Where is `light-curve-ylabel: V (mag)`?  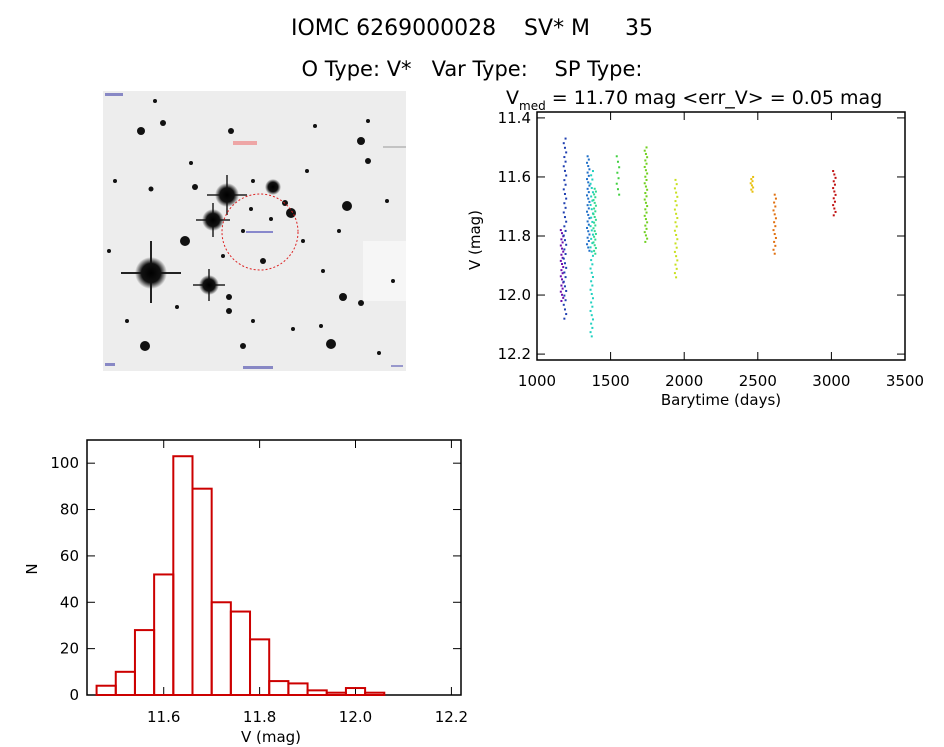
light-curve-ylabel: V (mag) is located at coordinates (475, 240).